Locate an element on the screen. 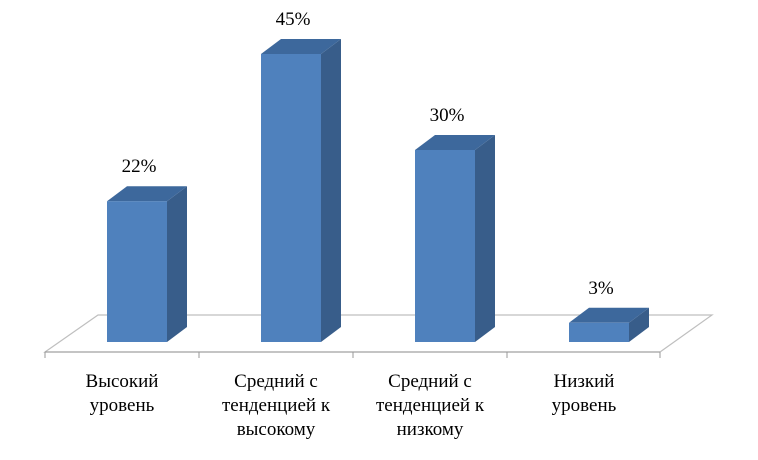 Image resolution: width=758 pixels, height=460 pixels. value-label: 22% is located at coordinates (139, 166).